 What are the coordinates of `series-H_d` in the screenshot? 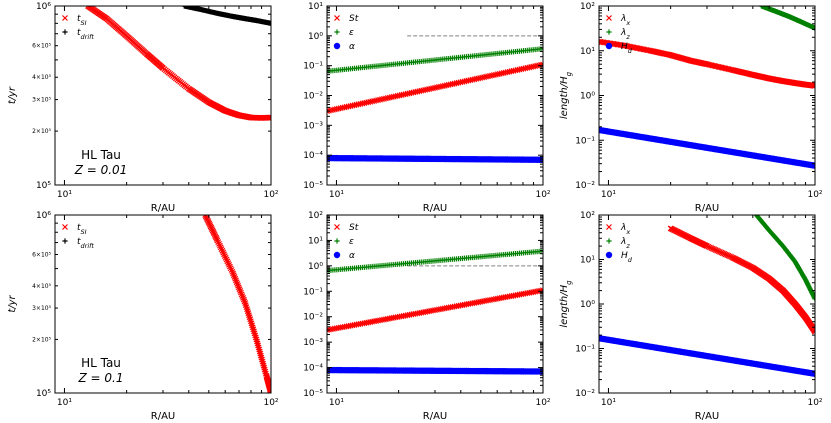 It's located at (707, 147).